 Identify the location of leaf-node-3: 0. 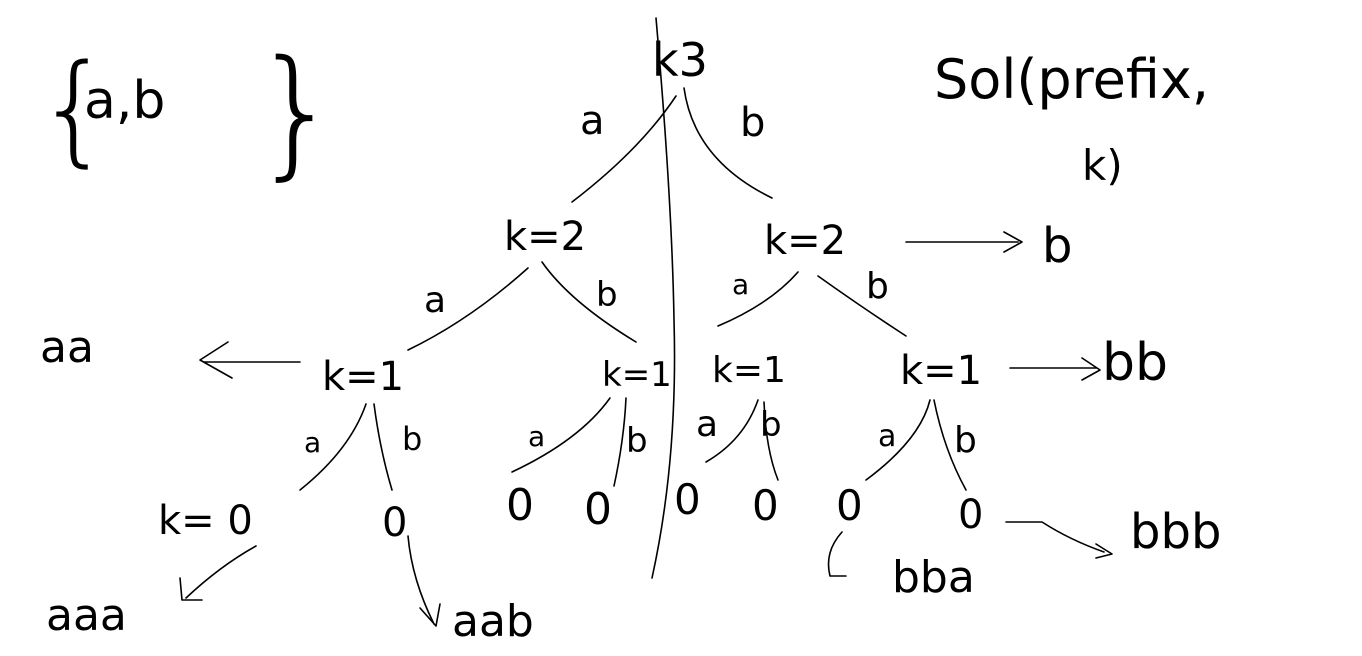
(520, 505).